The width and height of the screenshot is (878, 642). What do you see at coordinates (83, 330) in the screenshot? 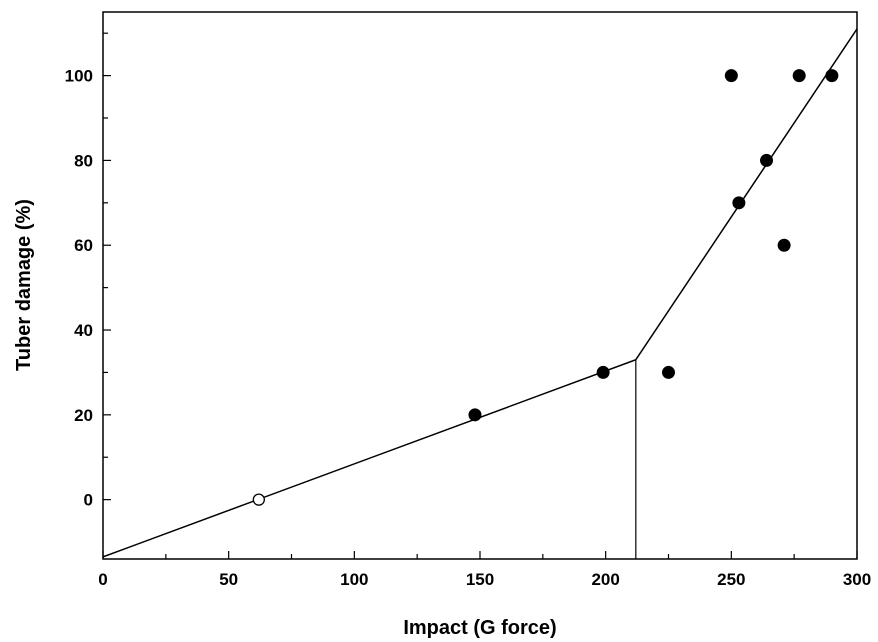
I see `y-tick-label: 40` at bounding box center [83, 330].